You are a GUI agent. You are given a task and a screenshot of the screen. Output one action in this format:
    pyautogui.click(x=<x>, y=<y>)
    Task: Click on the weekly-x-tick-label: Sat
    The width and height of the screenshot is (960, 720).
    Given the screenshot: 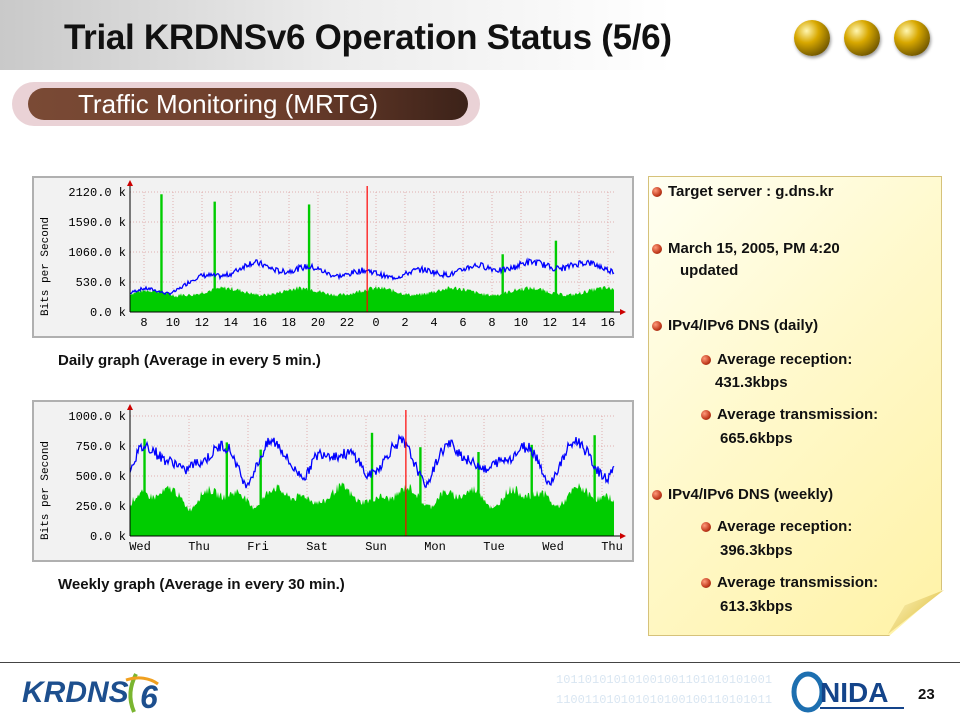 What is the action you would take?
    pyautogui.click(x=317, y=547)
    